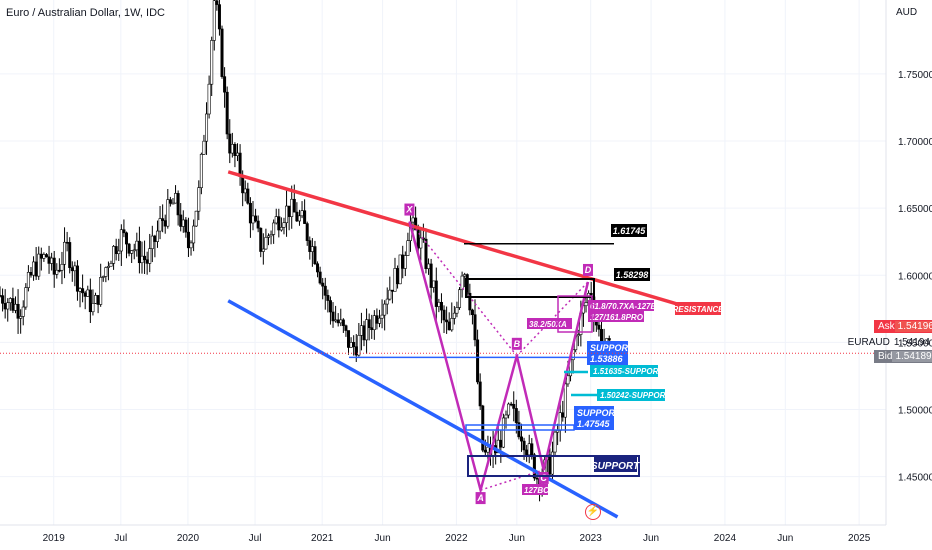 The width and height of the screenshot is (932, 550). I want to click on y-tick-label: 1.75000, so click(915, 75).